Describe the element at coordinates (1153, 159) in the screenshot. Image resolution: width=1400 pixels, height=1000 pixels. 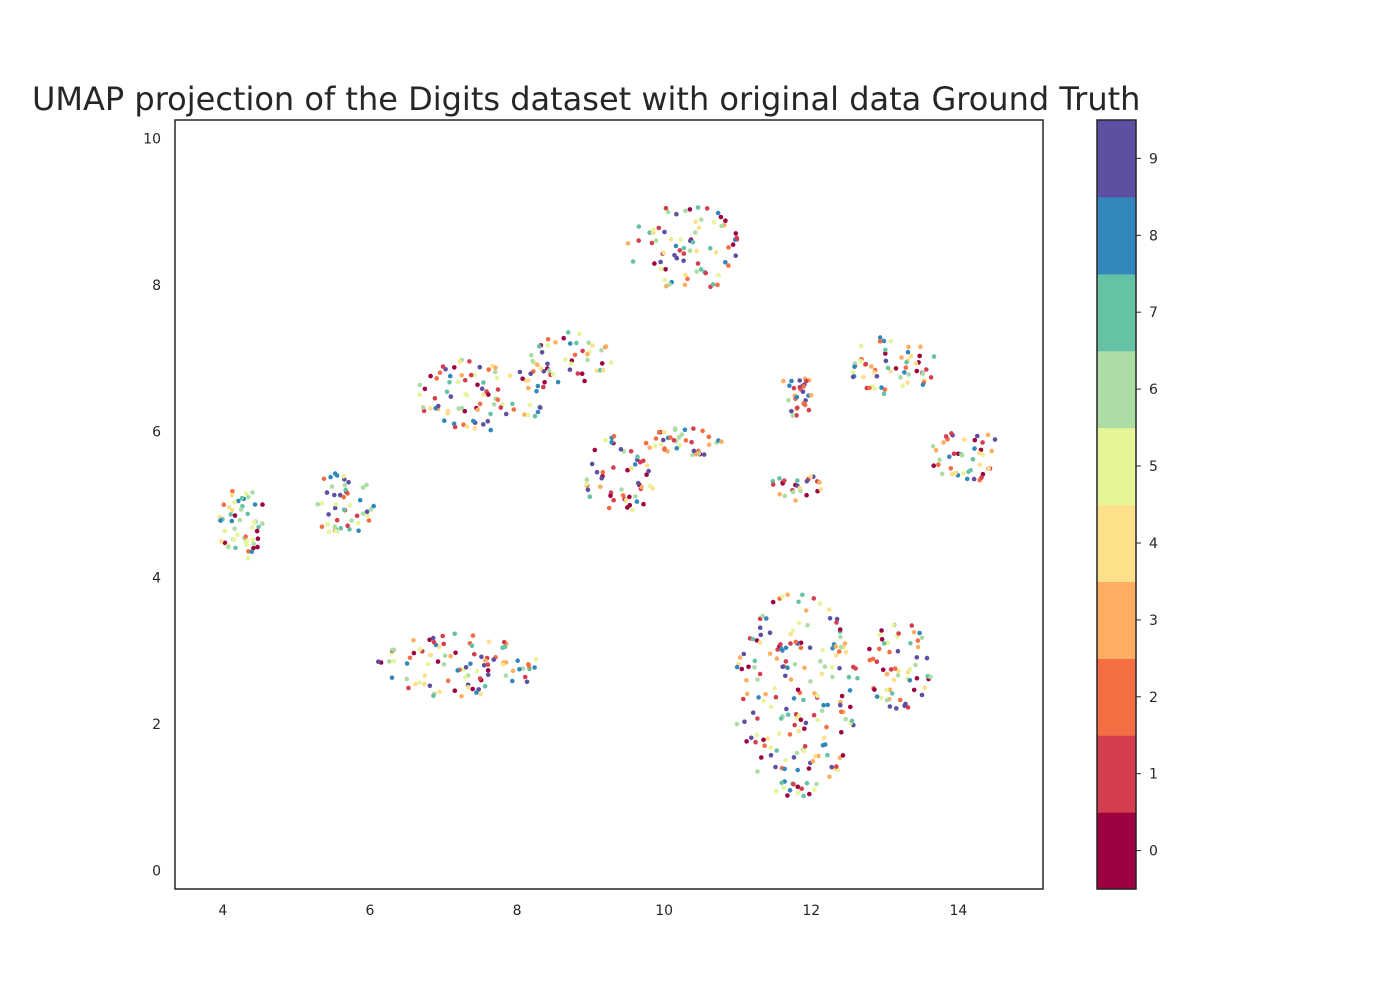
I see `colorbar-tick-label: 9` at that location.